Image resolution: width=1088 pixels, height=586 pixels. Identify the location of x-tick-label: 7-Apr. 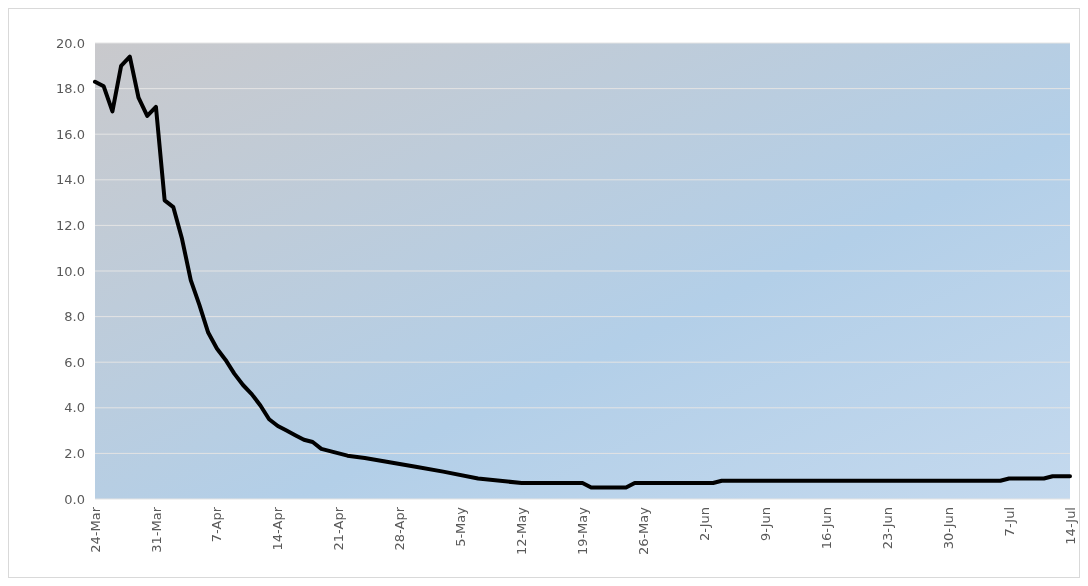
(217, 524).